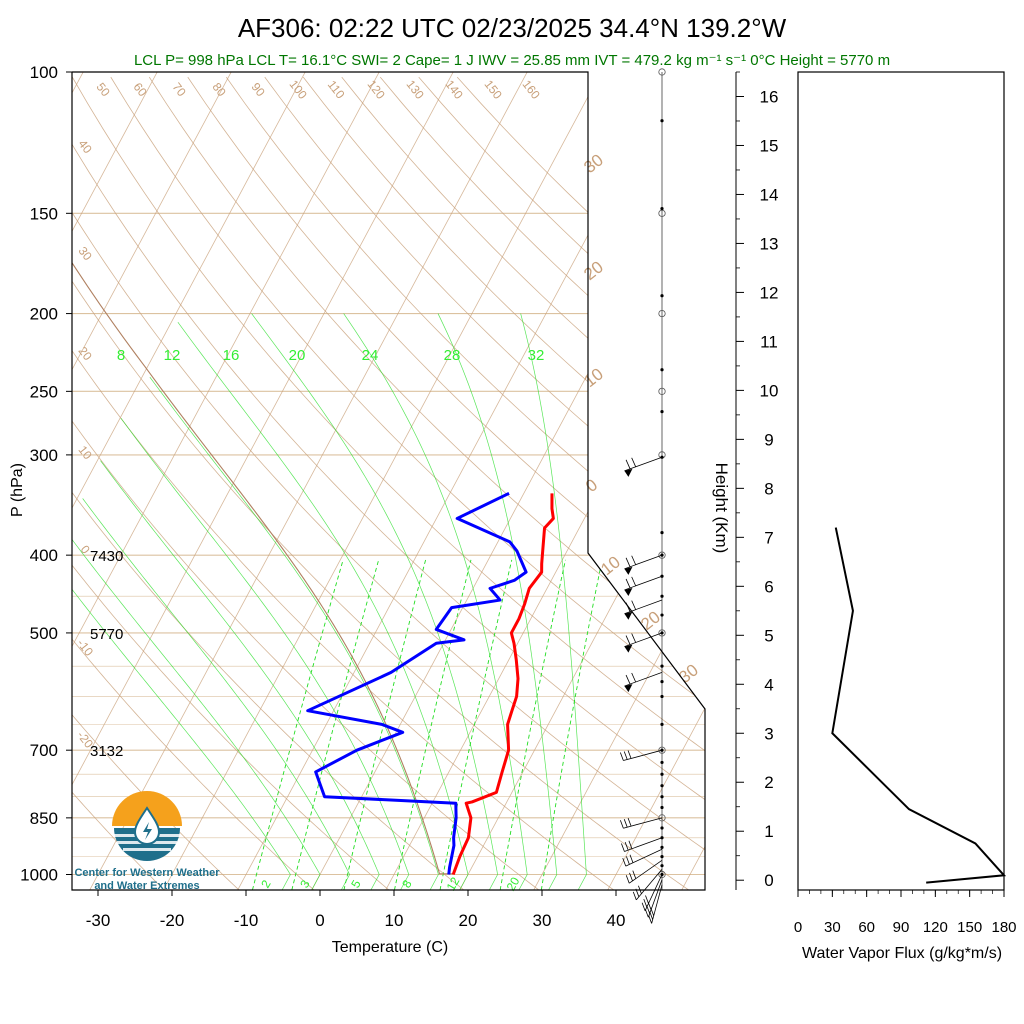 This screenshot has height=1024, width=1024. What do you see at coordinates (452, 355) in the screenshot?
I see `mixing-ratio-top-label-28: 28` at bounding box center [452, 355].